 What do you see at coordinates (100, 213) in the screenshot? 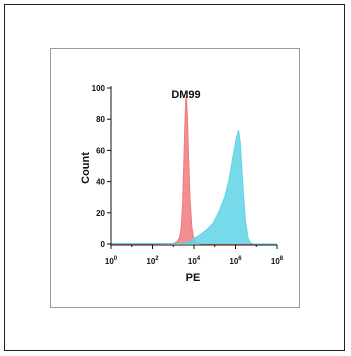
I see `y-tick-label: 20` at bounding box center [100, 213].